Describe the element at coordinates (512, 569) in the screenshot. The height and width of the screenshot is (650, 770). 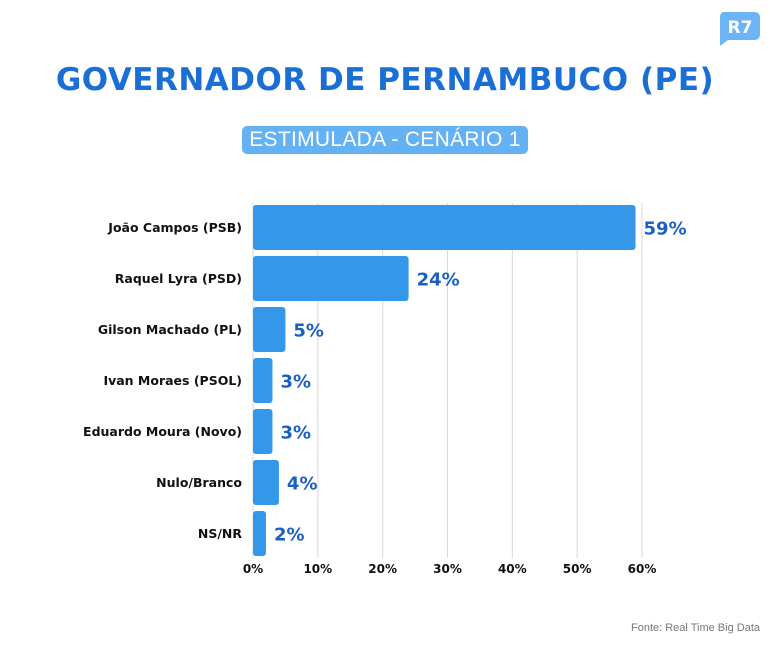
I see `x-tick-label: 40%` at that location.